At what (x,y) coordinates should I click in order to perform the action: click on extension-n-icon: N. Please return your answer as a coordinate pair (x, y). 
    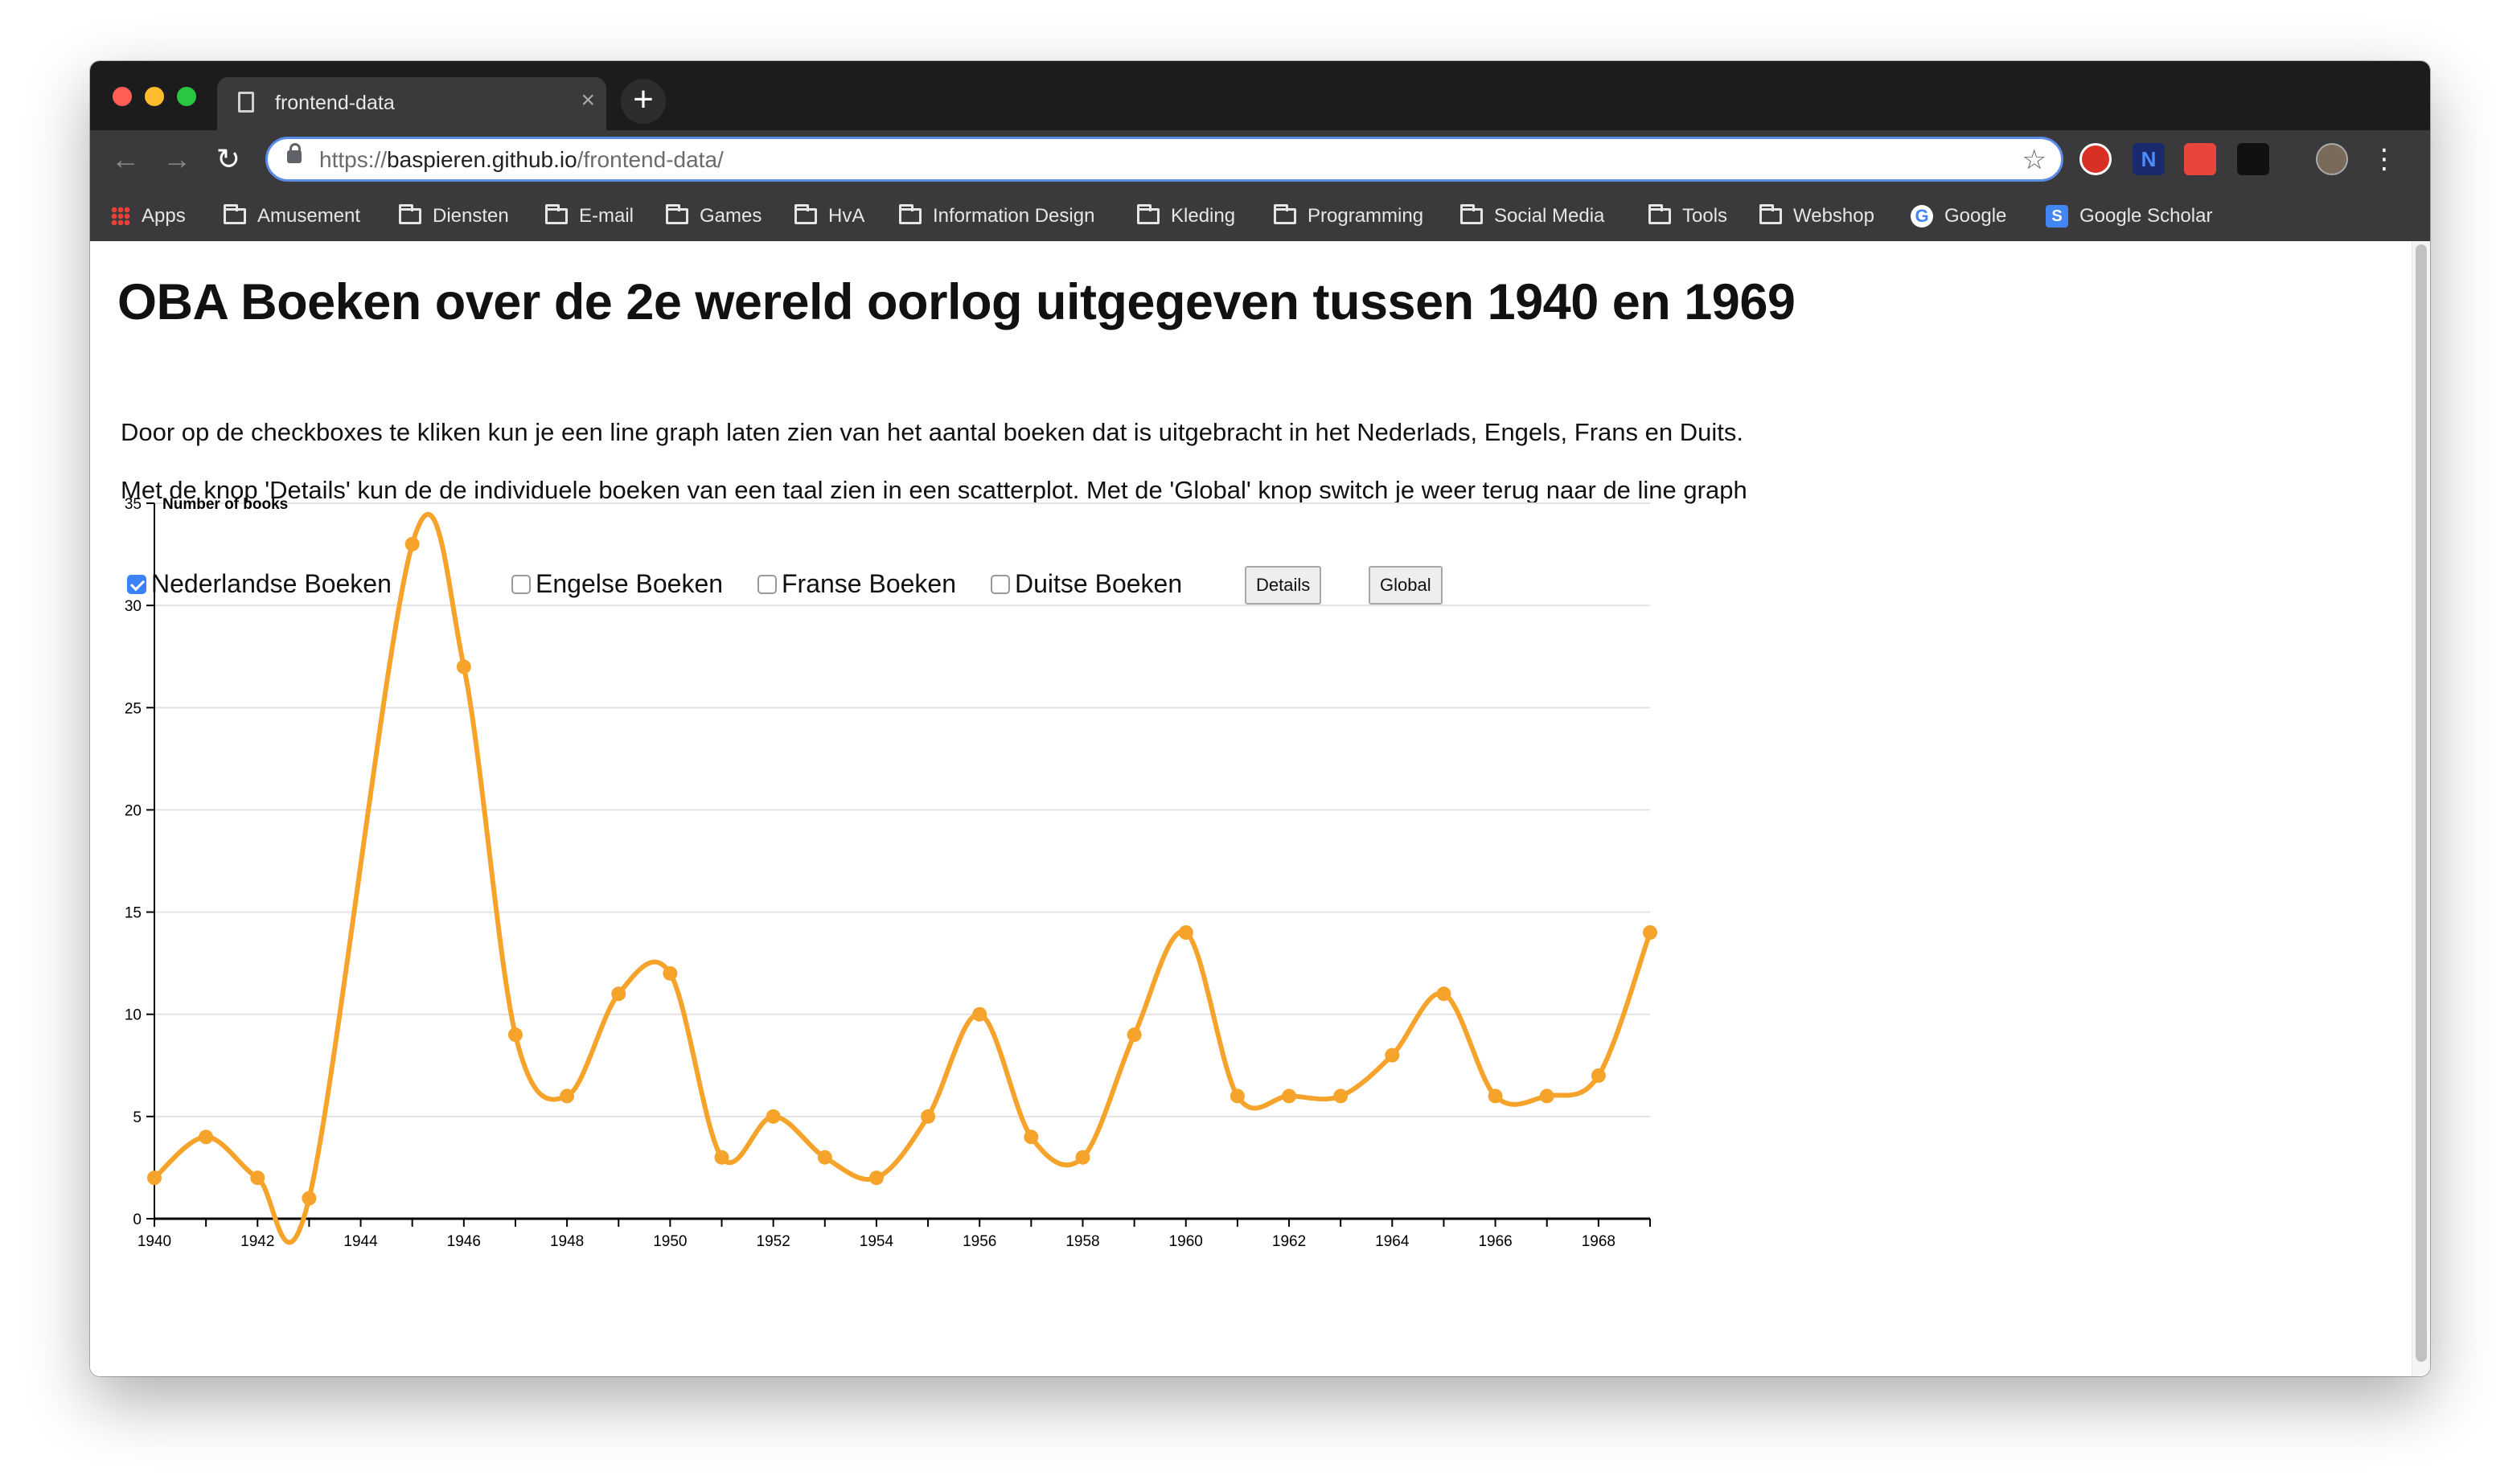
    Looking at the image, I should click on (2149, 159).